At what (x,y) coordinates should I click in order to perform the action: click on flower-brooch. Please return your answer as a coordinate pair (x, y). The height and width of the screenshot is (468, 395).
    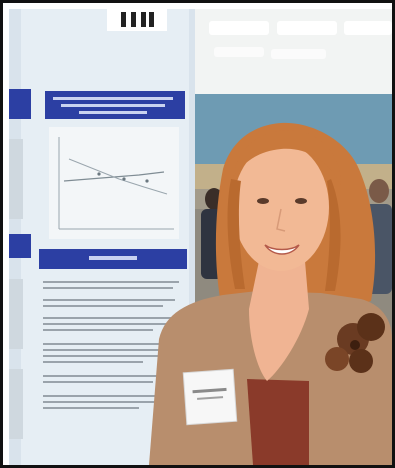
    Looking at the image, I should click on (355, 343).